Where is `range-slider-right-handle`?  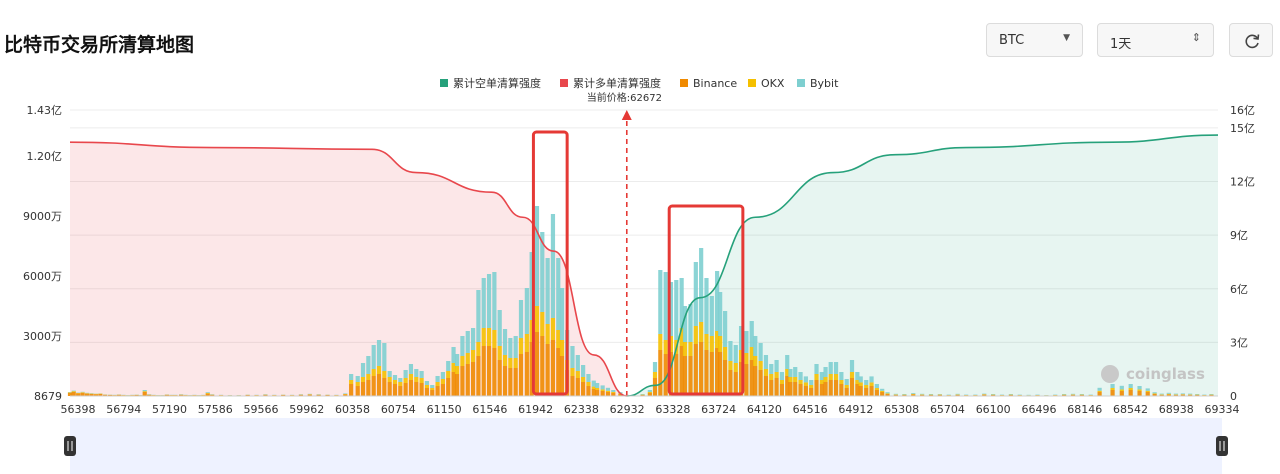 range-slider-right-handle is located at coordinates (1222, 446).